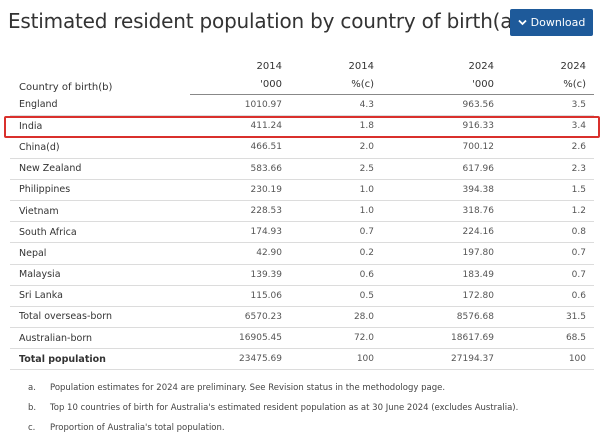  Describe the element at coordinates (442, 359) in the screenshot. I see `table-cell: 27194.37` at that location.